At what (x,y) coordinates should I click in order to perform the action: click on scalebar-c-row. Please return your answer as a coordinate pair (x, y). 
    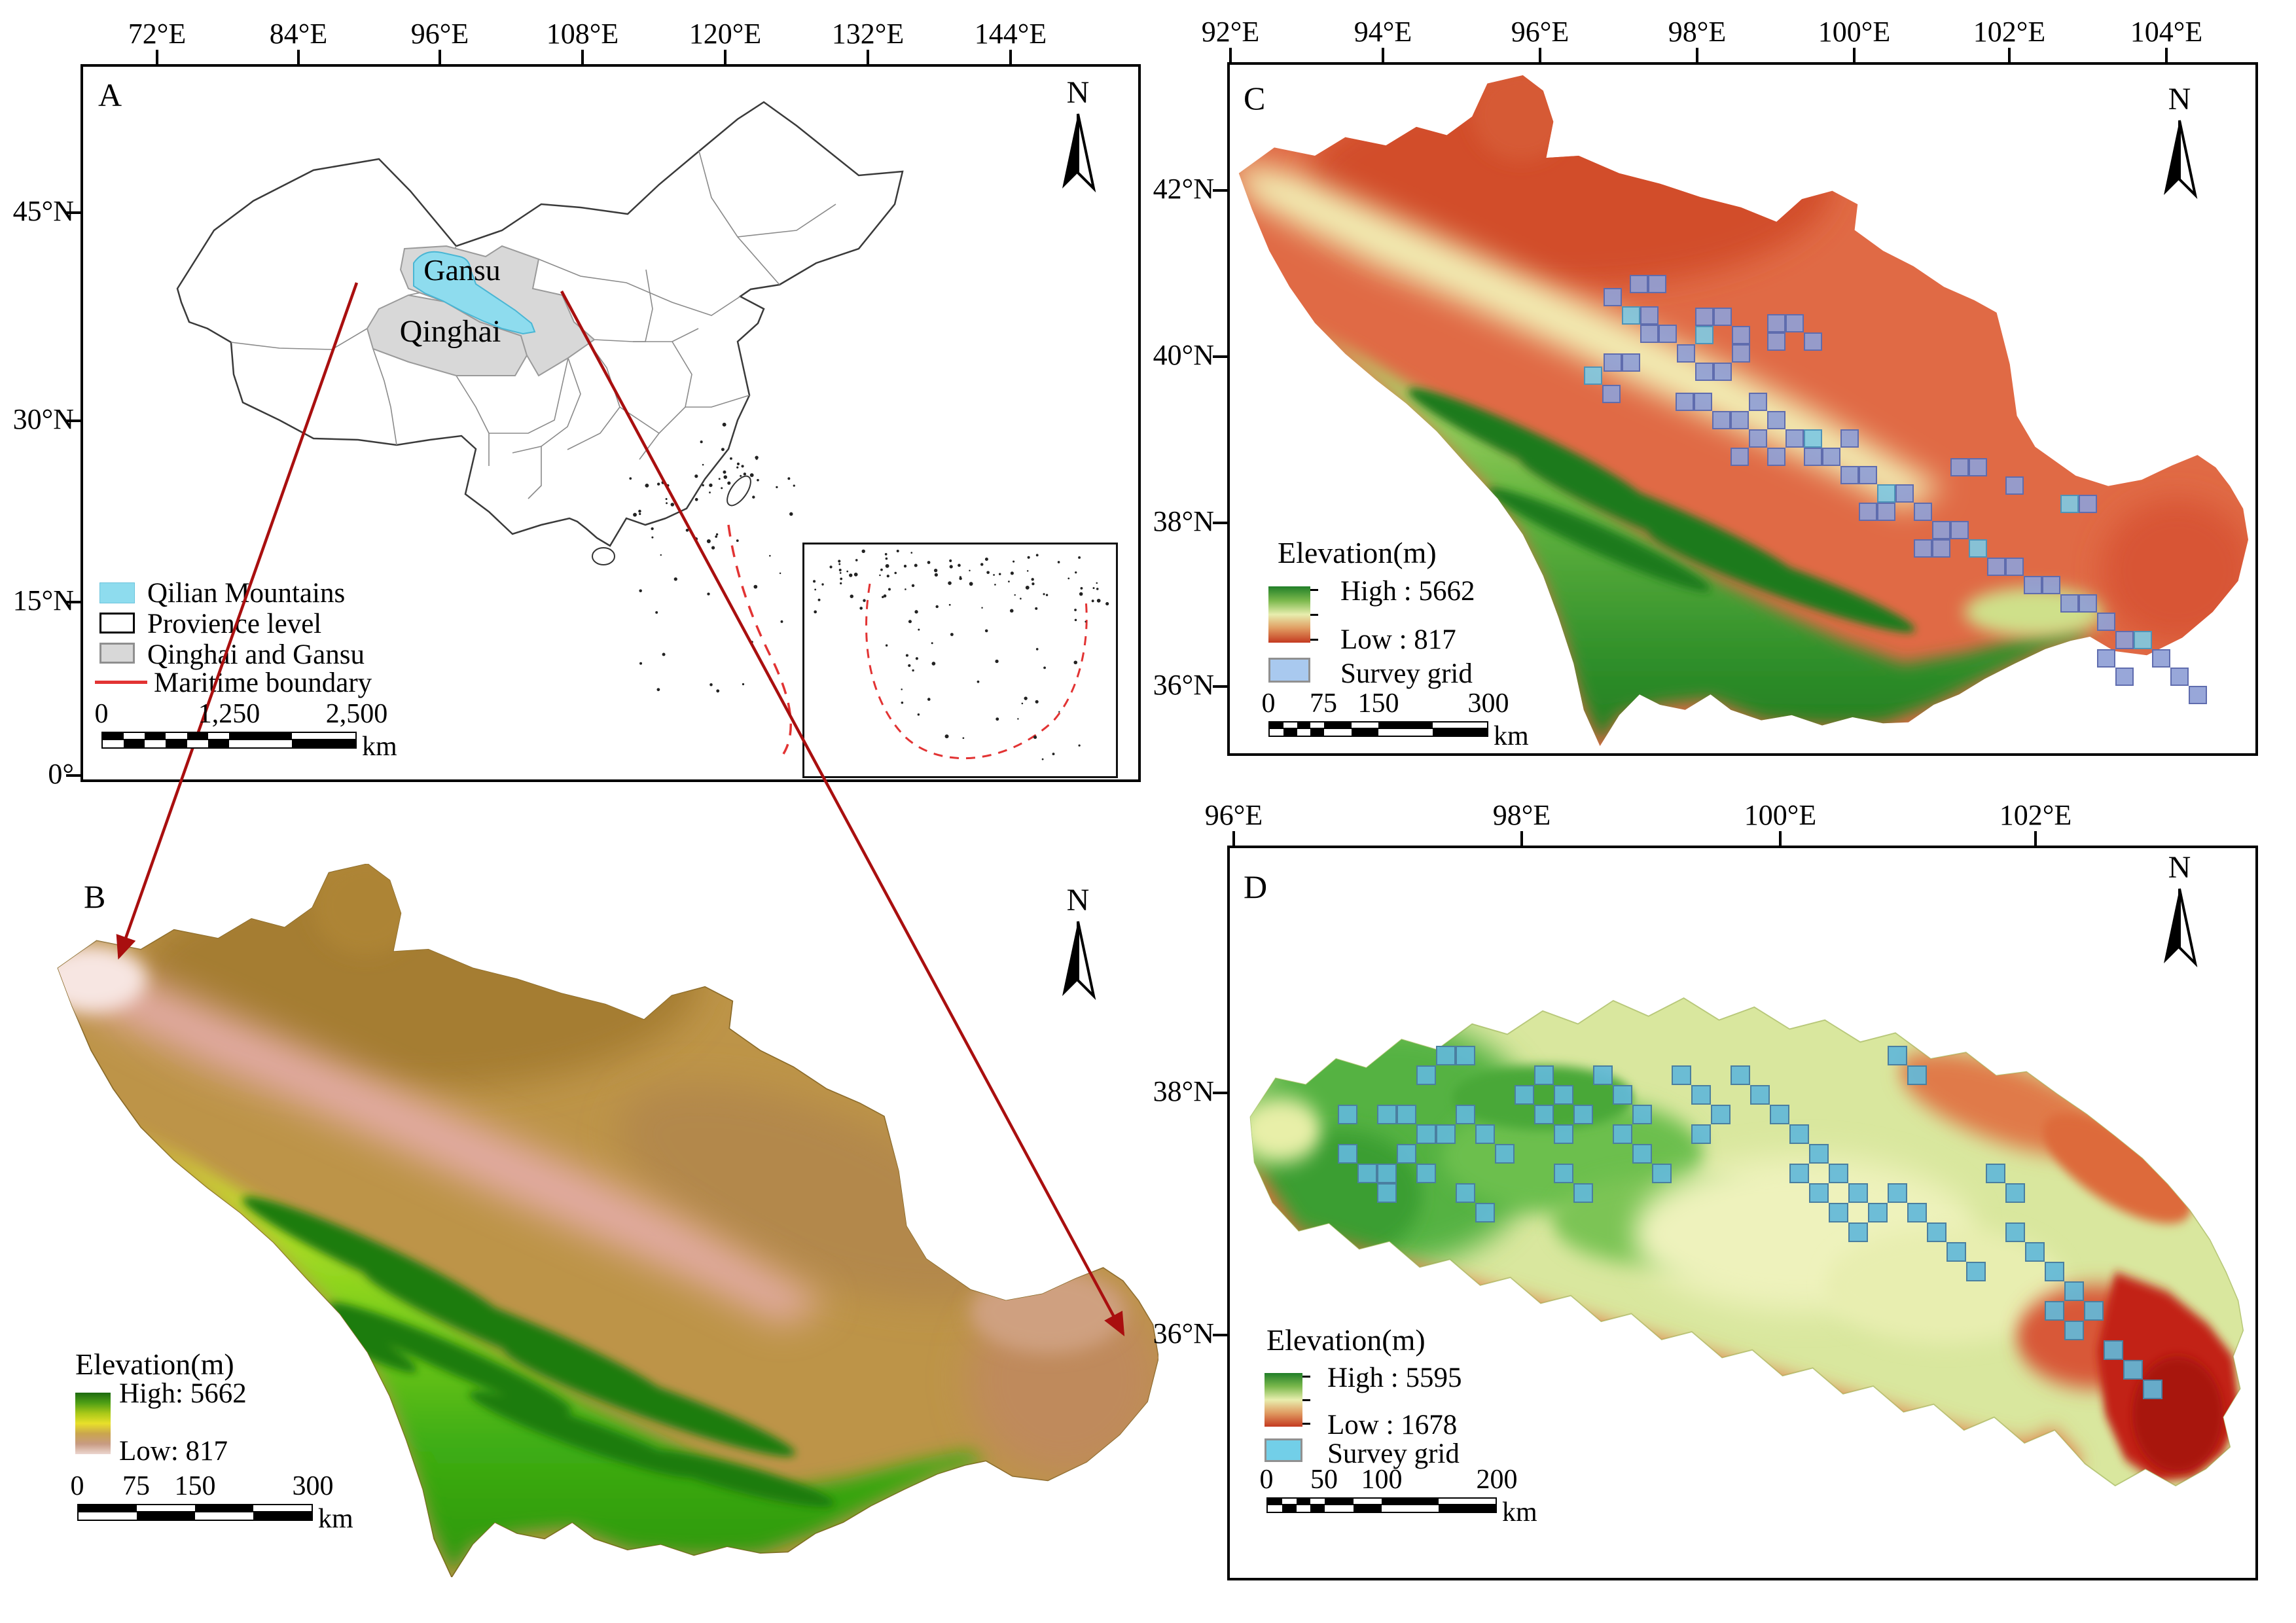
    Looking at the image, I should click on (1378, 725).